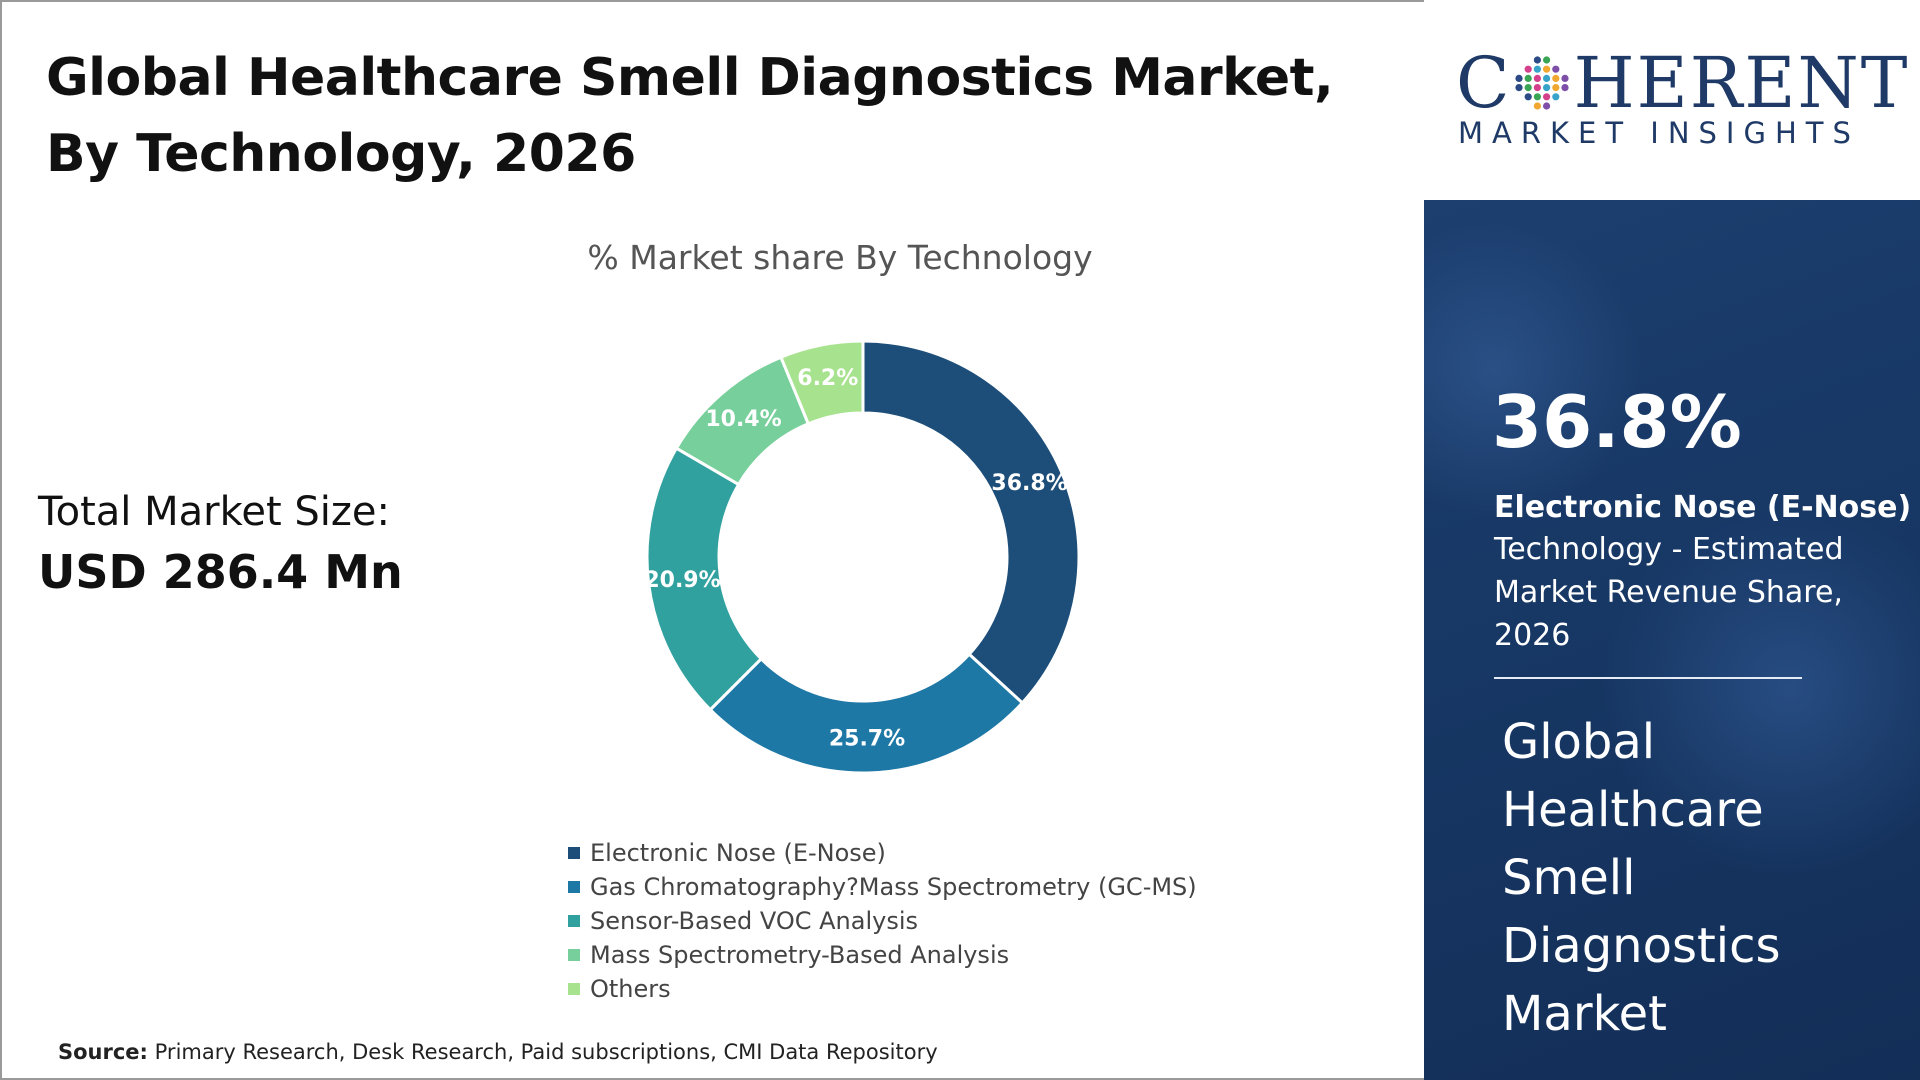 This screenshot has height=1080, width=1920. I want to click on slice-label: 10.4%, so click(743, 419).